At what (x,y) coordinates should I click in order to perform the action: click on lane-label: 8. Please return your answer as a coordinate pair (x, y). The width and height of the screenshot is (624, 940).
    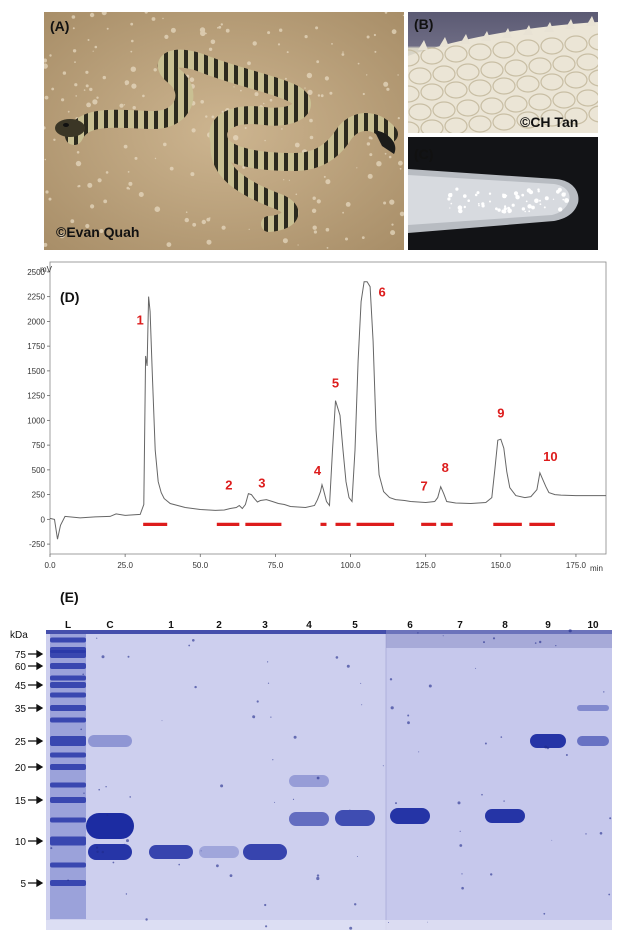
    Looking at the image, I should click on (505, 625).